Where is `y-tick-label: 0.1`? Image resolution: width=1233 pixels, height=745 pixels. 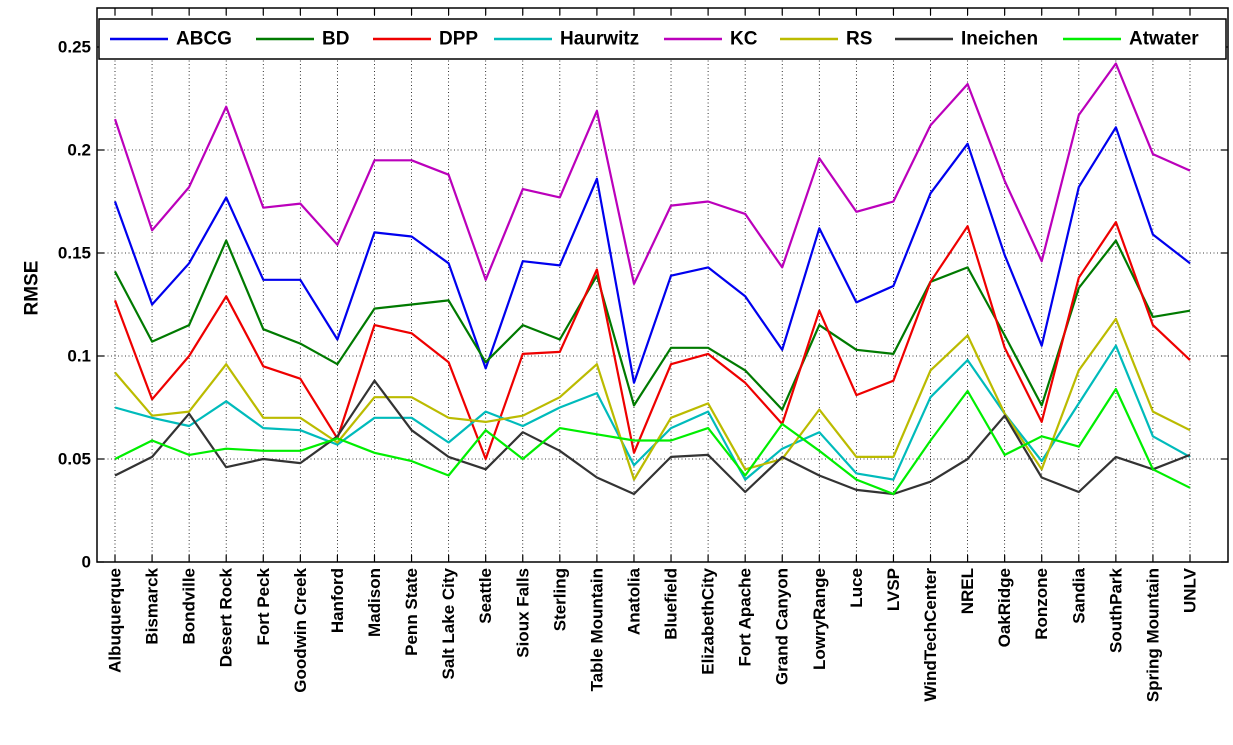 y-tick-label: 0.1 is located at coordinates (79, 356).